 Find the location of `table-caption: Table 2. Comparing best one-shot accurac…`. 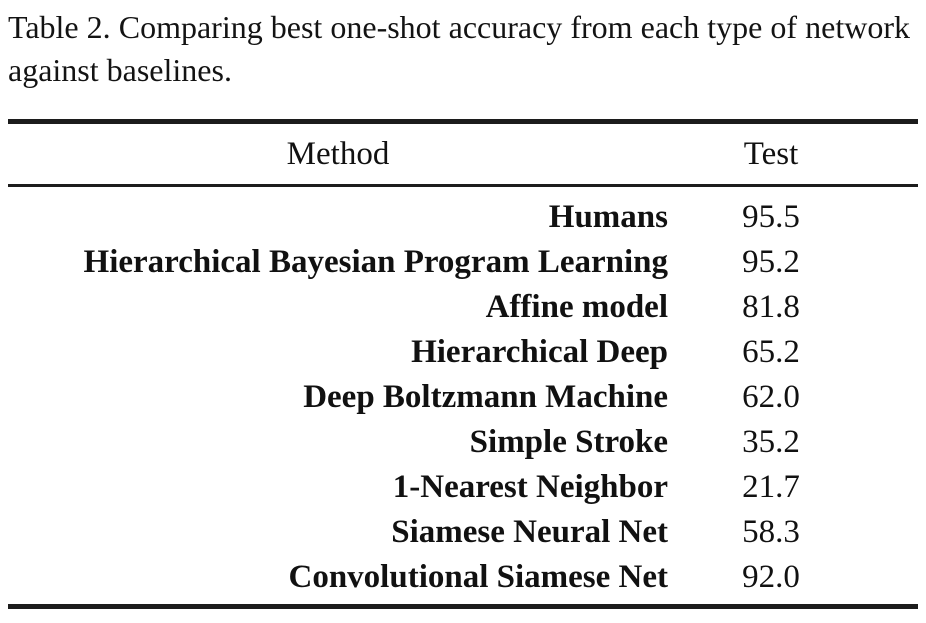

table-caption: Table 2. Comparing best one-shot accurac… is located at coordinates (459, 48).